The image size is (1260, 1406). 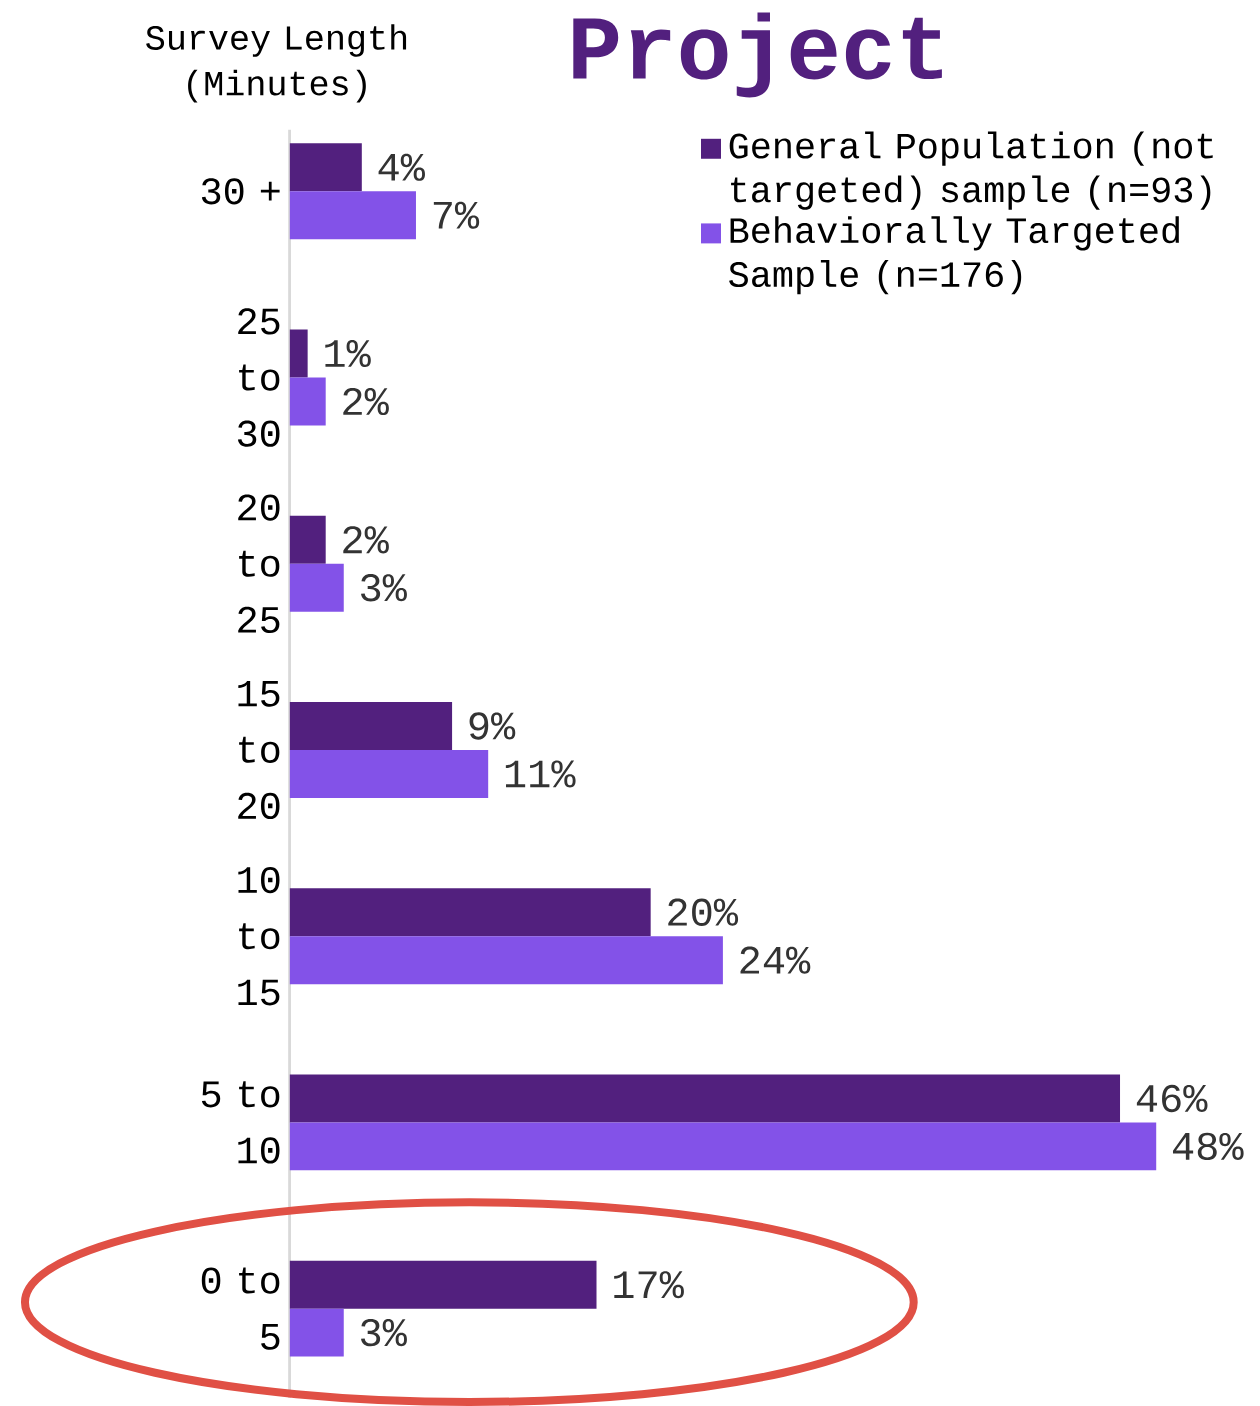 What do you see at coordinates (1172, 1098) in the screenshot?
I see `data-label: 46%` at bounding box center [1172, 1098].